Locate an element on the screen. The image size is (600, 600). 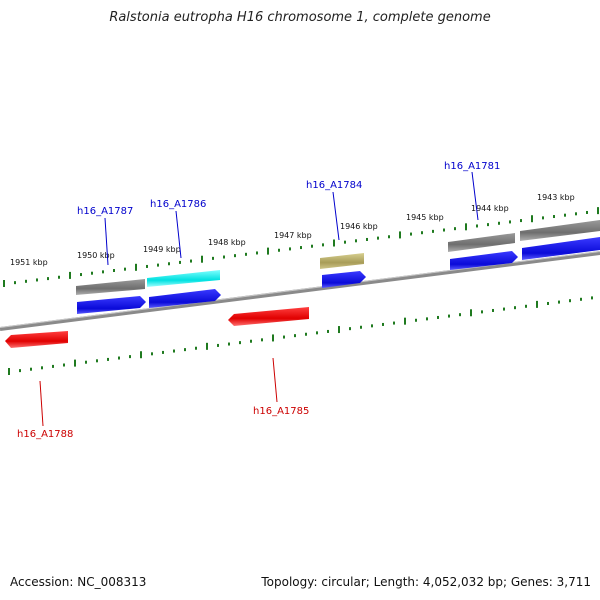
cds-forward-A1781 is located at coordinates (484, 260).